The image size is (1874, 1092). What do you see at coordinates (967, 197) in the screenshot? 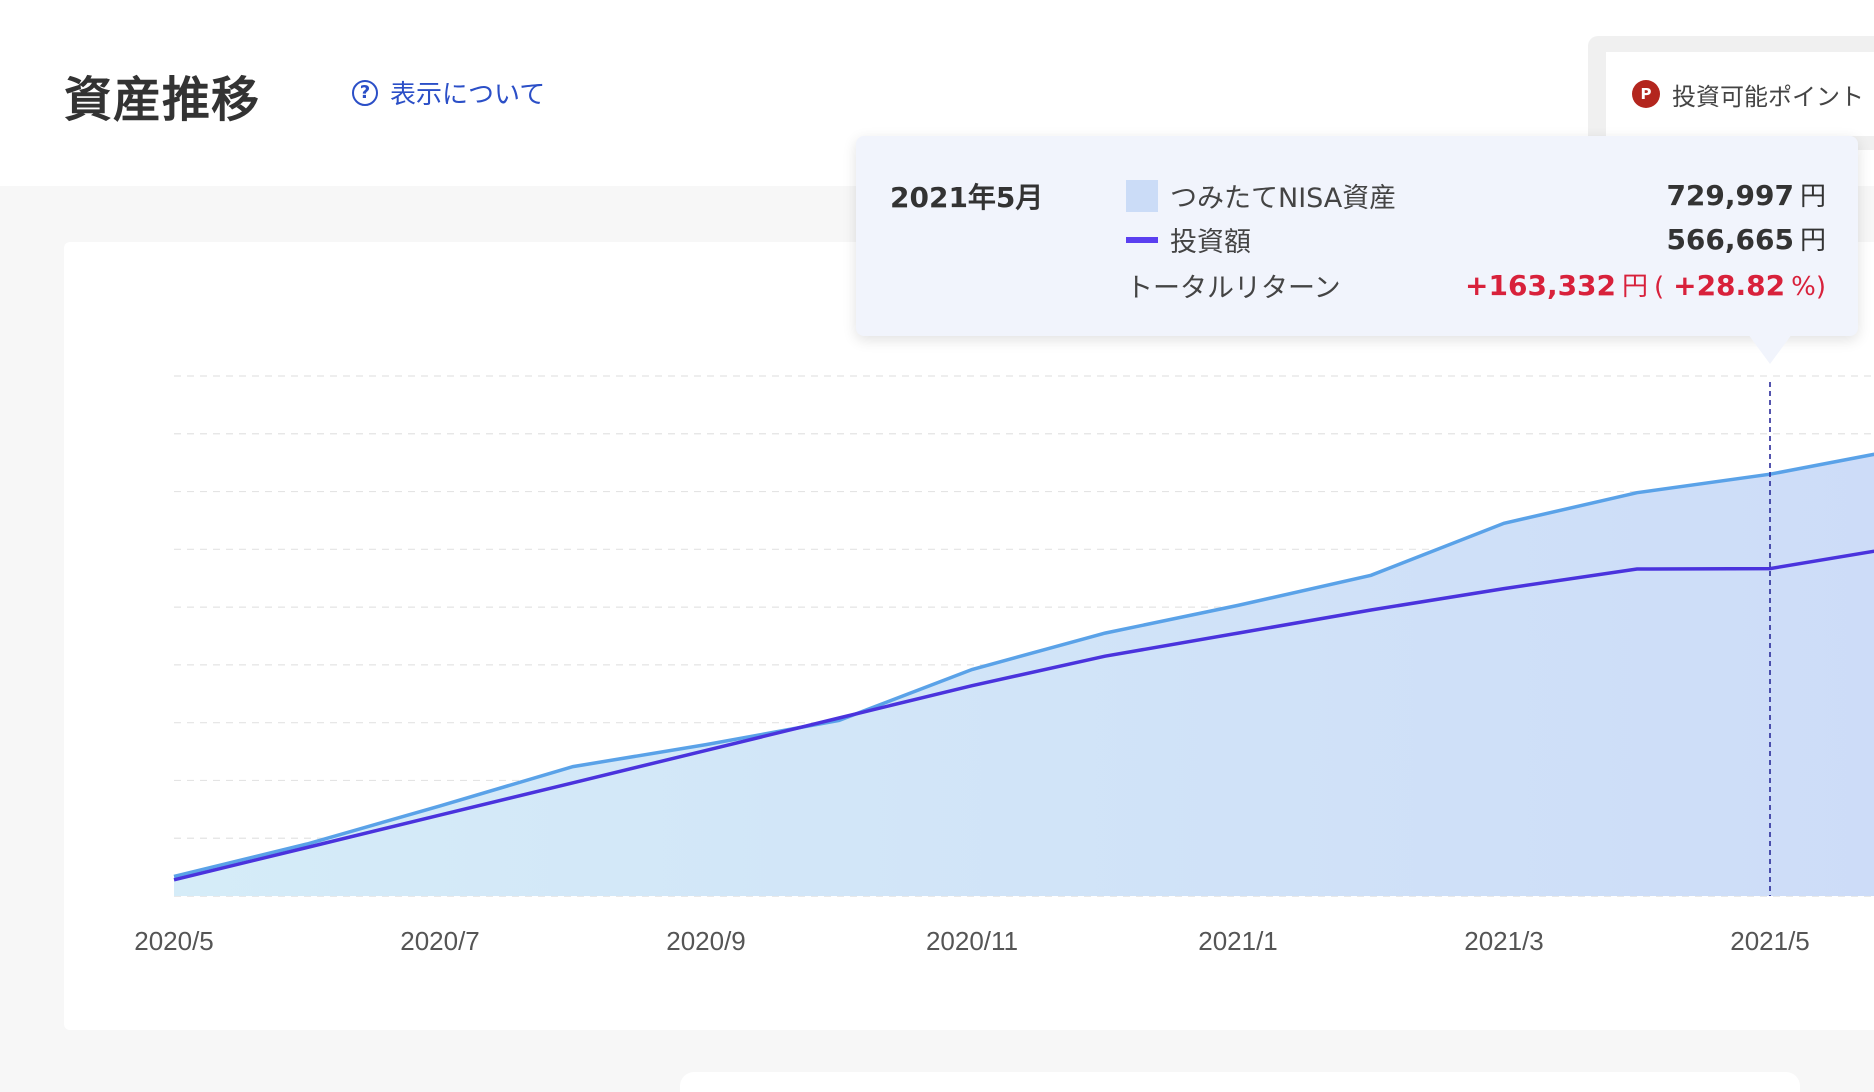
I see `tooltip-date: 2021年5月` at bounding box center [967, 197].